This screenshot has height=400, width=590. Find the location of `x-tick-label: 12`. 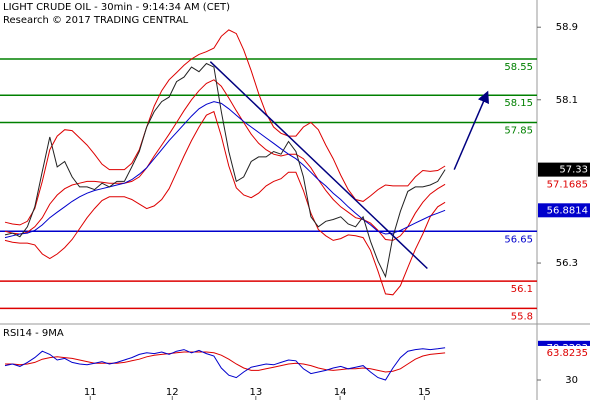

x-tick-label: 12 is located at coordinates (172, 392).